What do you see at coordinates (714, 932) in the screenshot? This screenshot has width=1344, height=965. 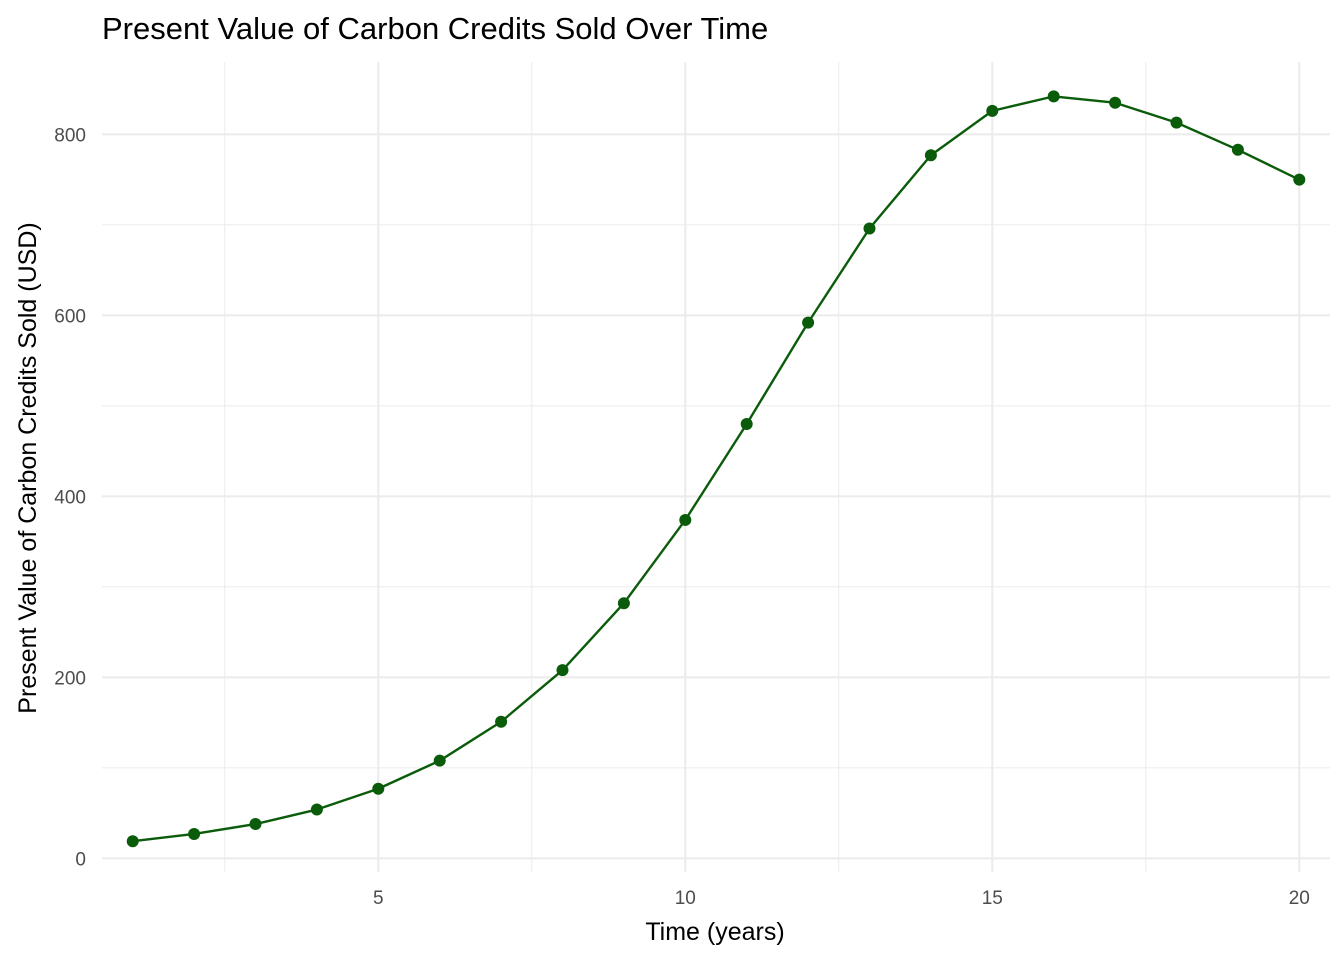 I see `x-axis-title: Time (years)` at bounding box center [714, 932].